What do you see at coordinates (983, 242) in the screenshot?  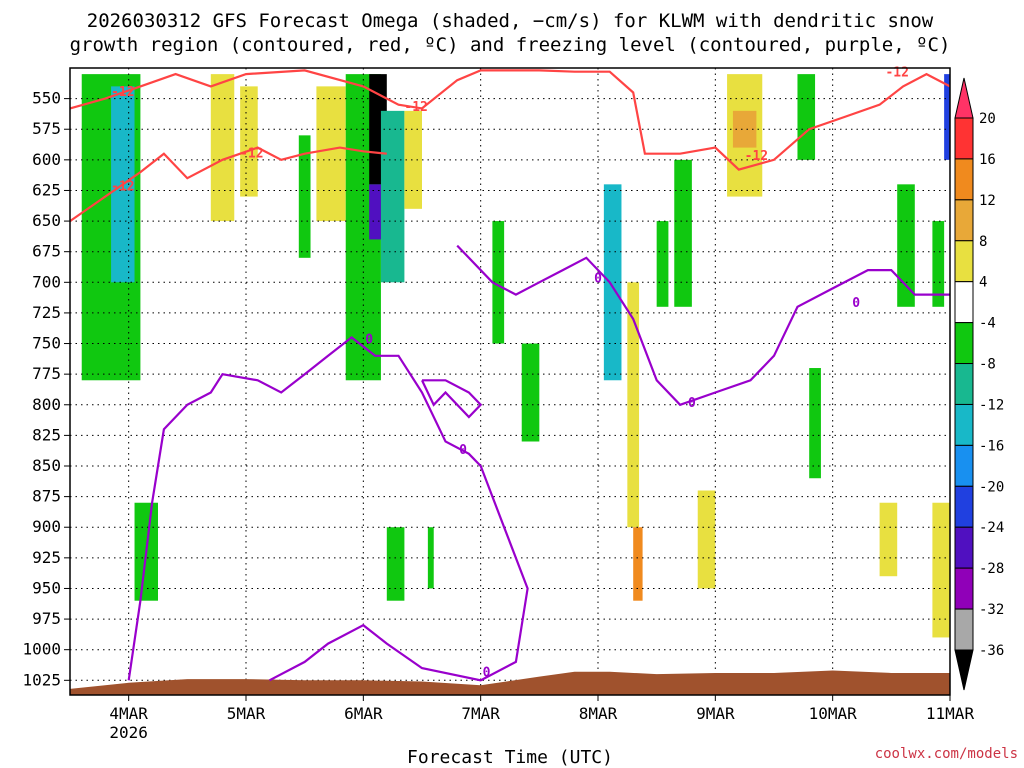 I see `colorbar-label-3: 8` at bounding box center [983, 242].